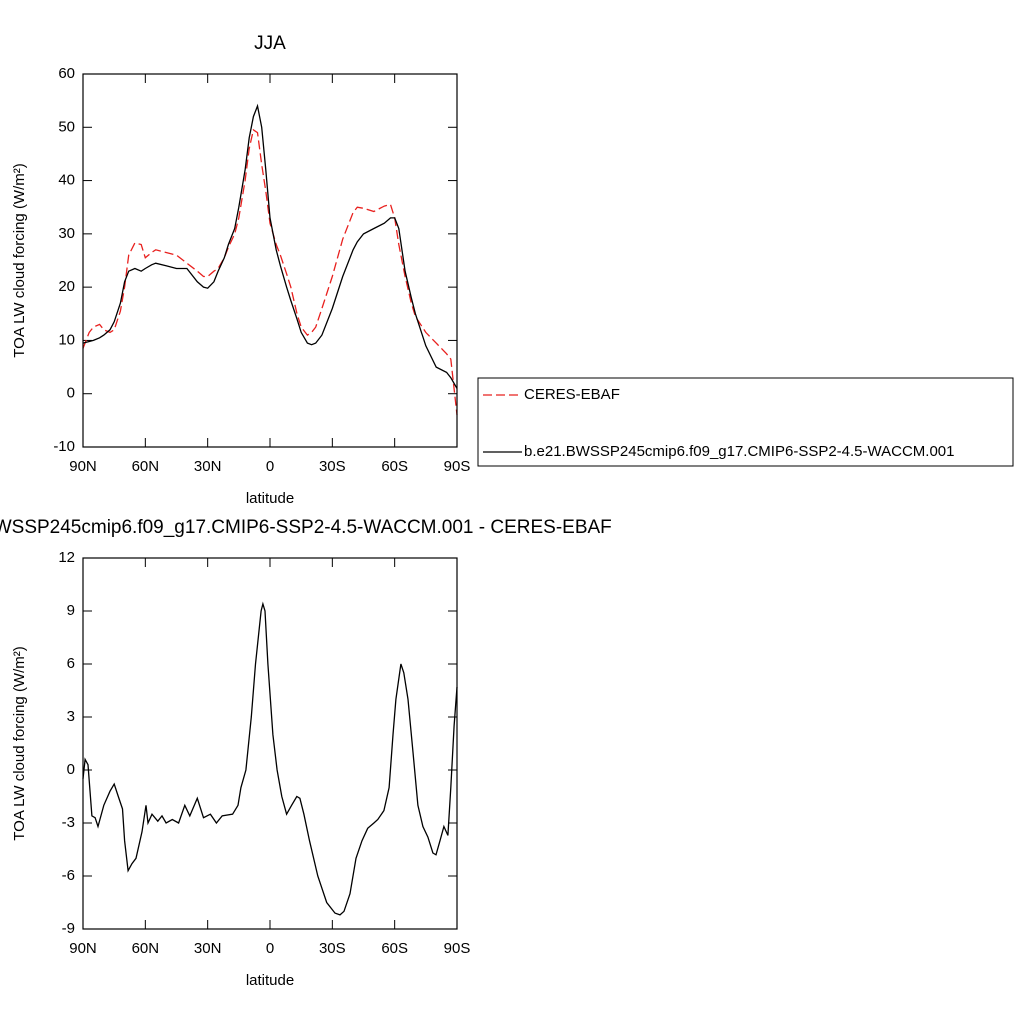 Image resolution: width=1024 pixels, height=1024 pixels. What do you see at coordinates (66, 73) in the screenshot?
I see `y-tick-label: 60` at bounding box center [66, 73].